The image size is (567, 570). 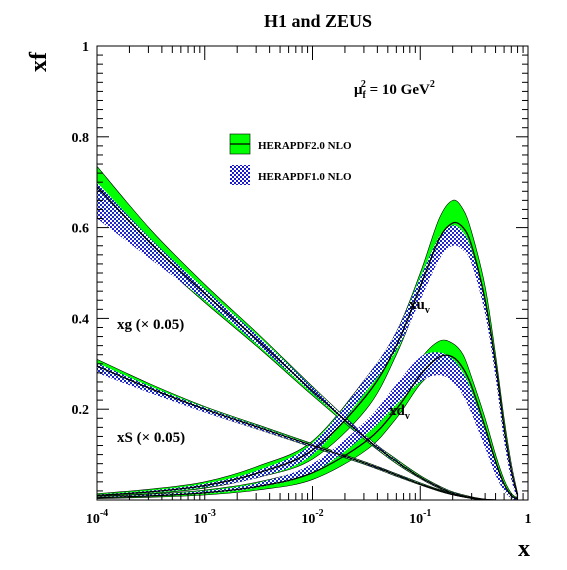 I want to click on series-label-xuv-main: xu, so click(x=417, y=305).